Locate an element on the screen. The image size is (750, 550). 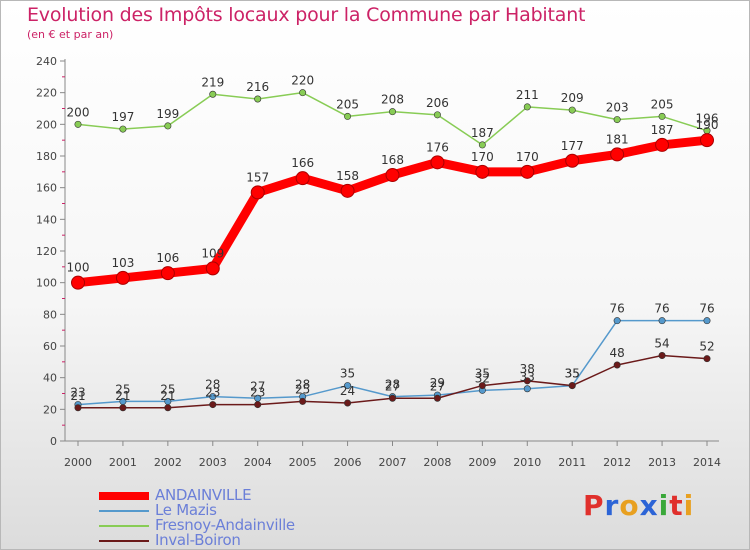
data-label: 199 is located at coordinates (167, 114).